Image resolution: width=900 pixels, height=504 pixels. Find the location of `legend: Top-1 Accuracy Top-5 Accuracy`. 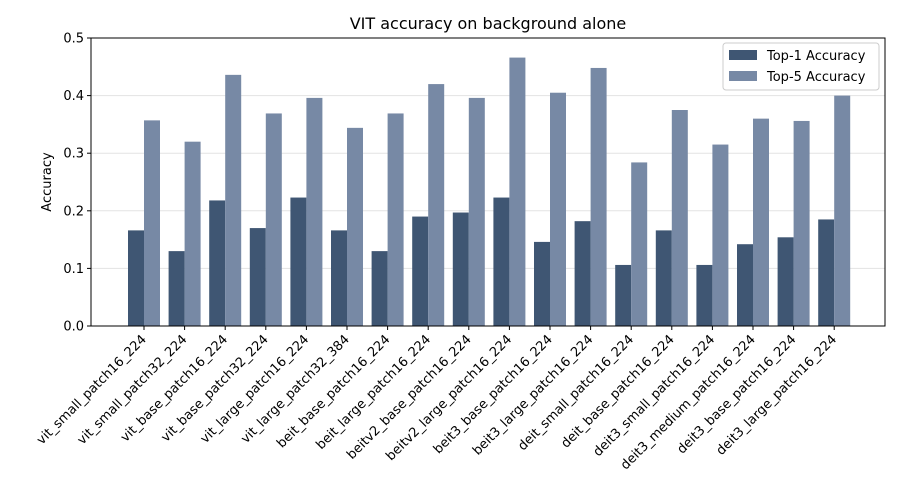

legend: Top-1 Accuracy Top-5 Accuracy is located at coordinates (801, 66).